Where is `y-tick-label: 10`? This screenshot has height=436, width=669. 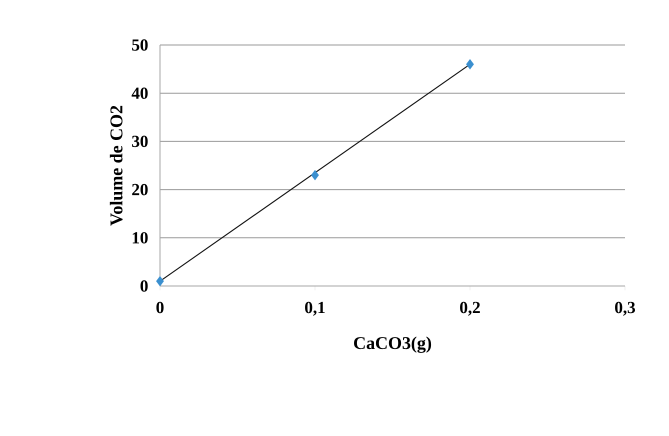
y-tick-label: 10 is located at coordinates (140, 238).